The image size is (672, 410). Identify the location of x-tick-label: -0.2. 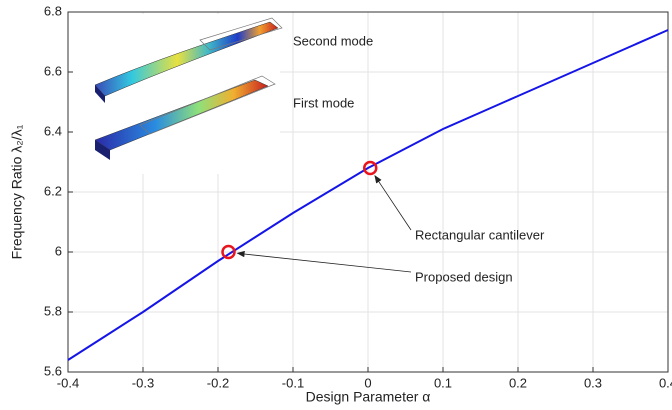
(218, 382).